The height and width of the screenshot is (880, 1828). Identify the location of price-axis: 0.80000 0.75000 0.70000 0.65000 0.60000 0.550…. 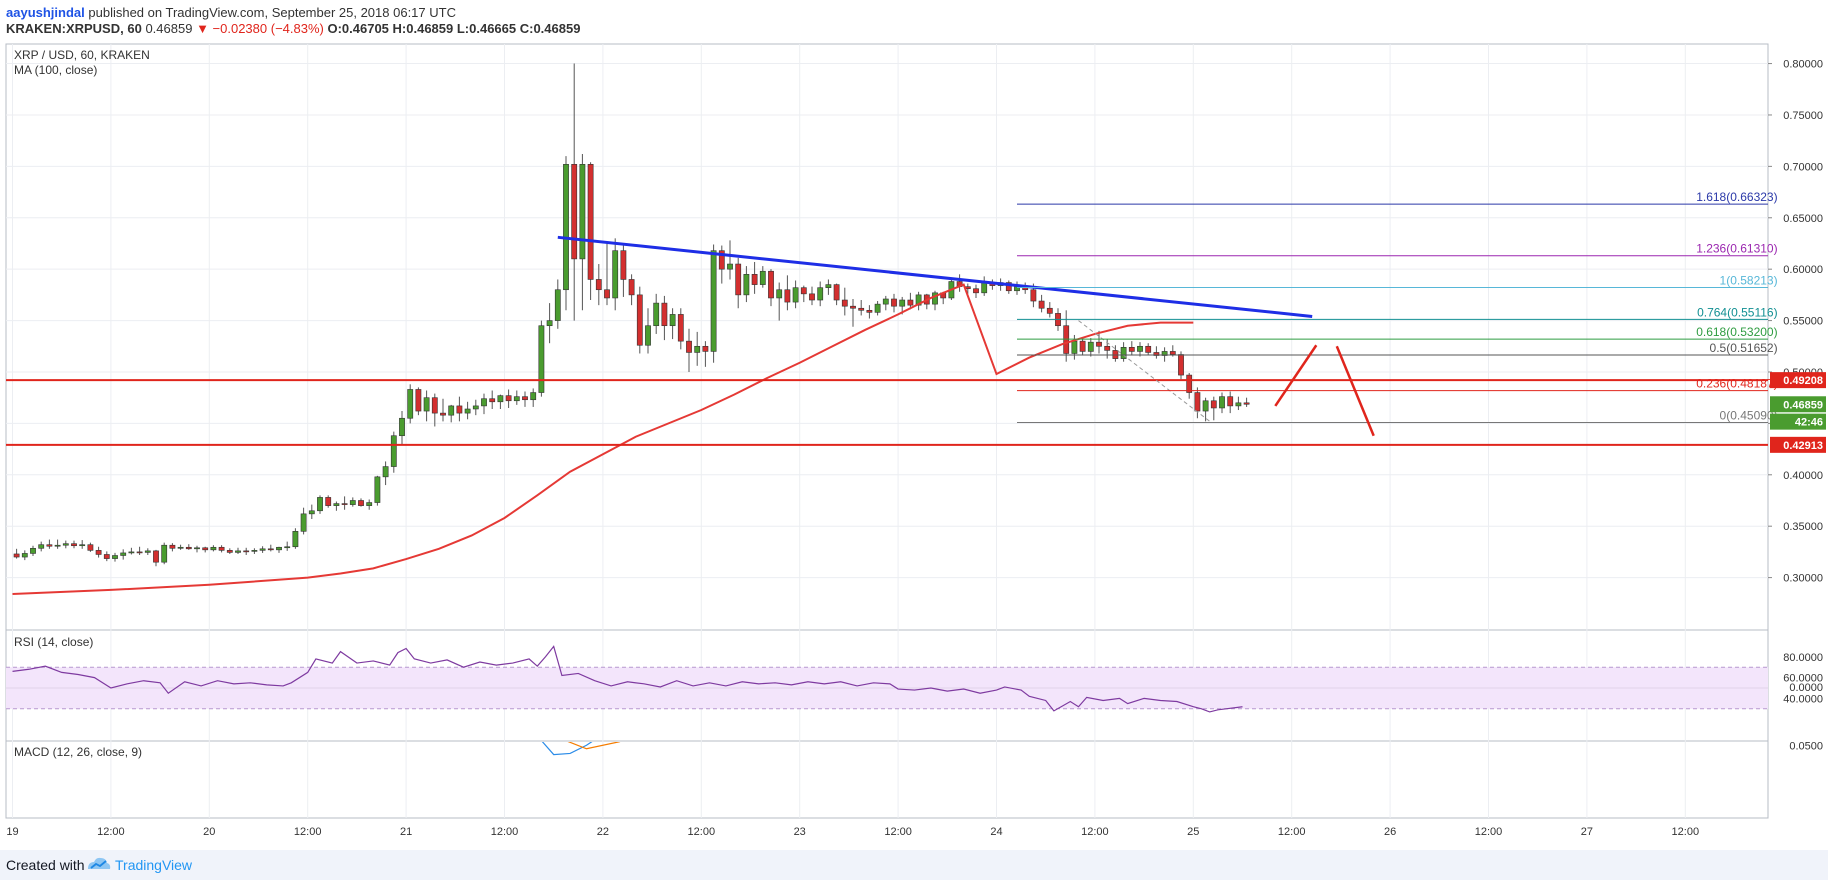
(1795, 406).